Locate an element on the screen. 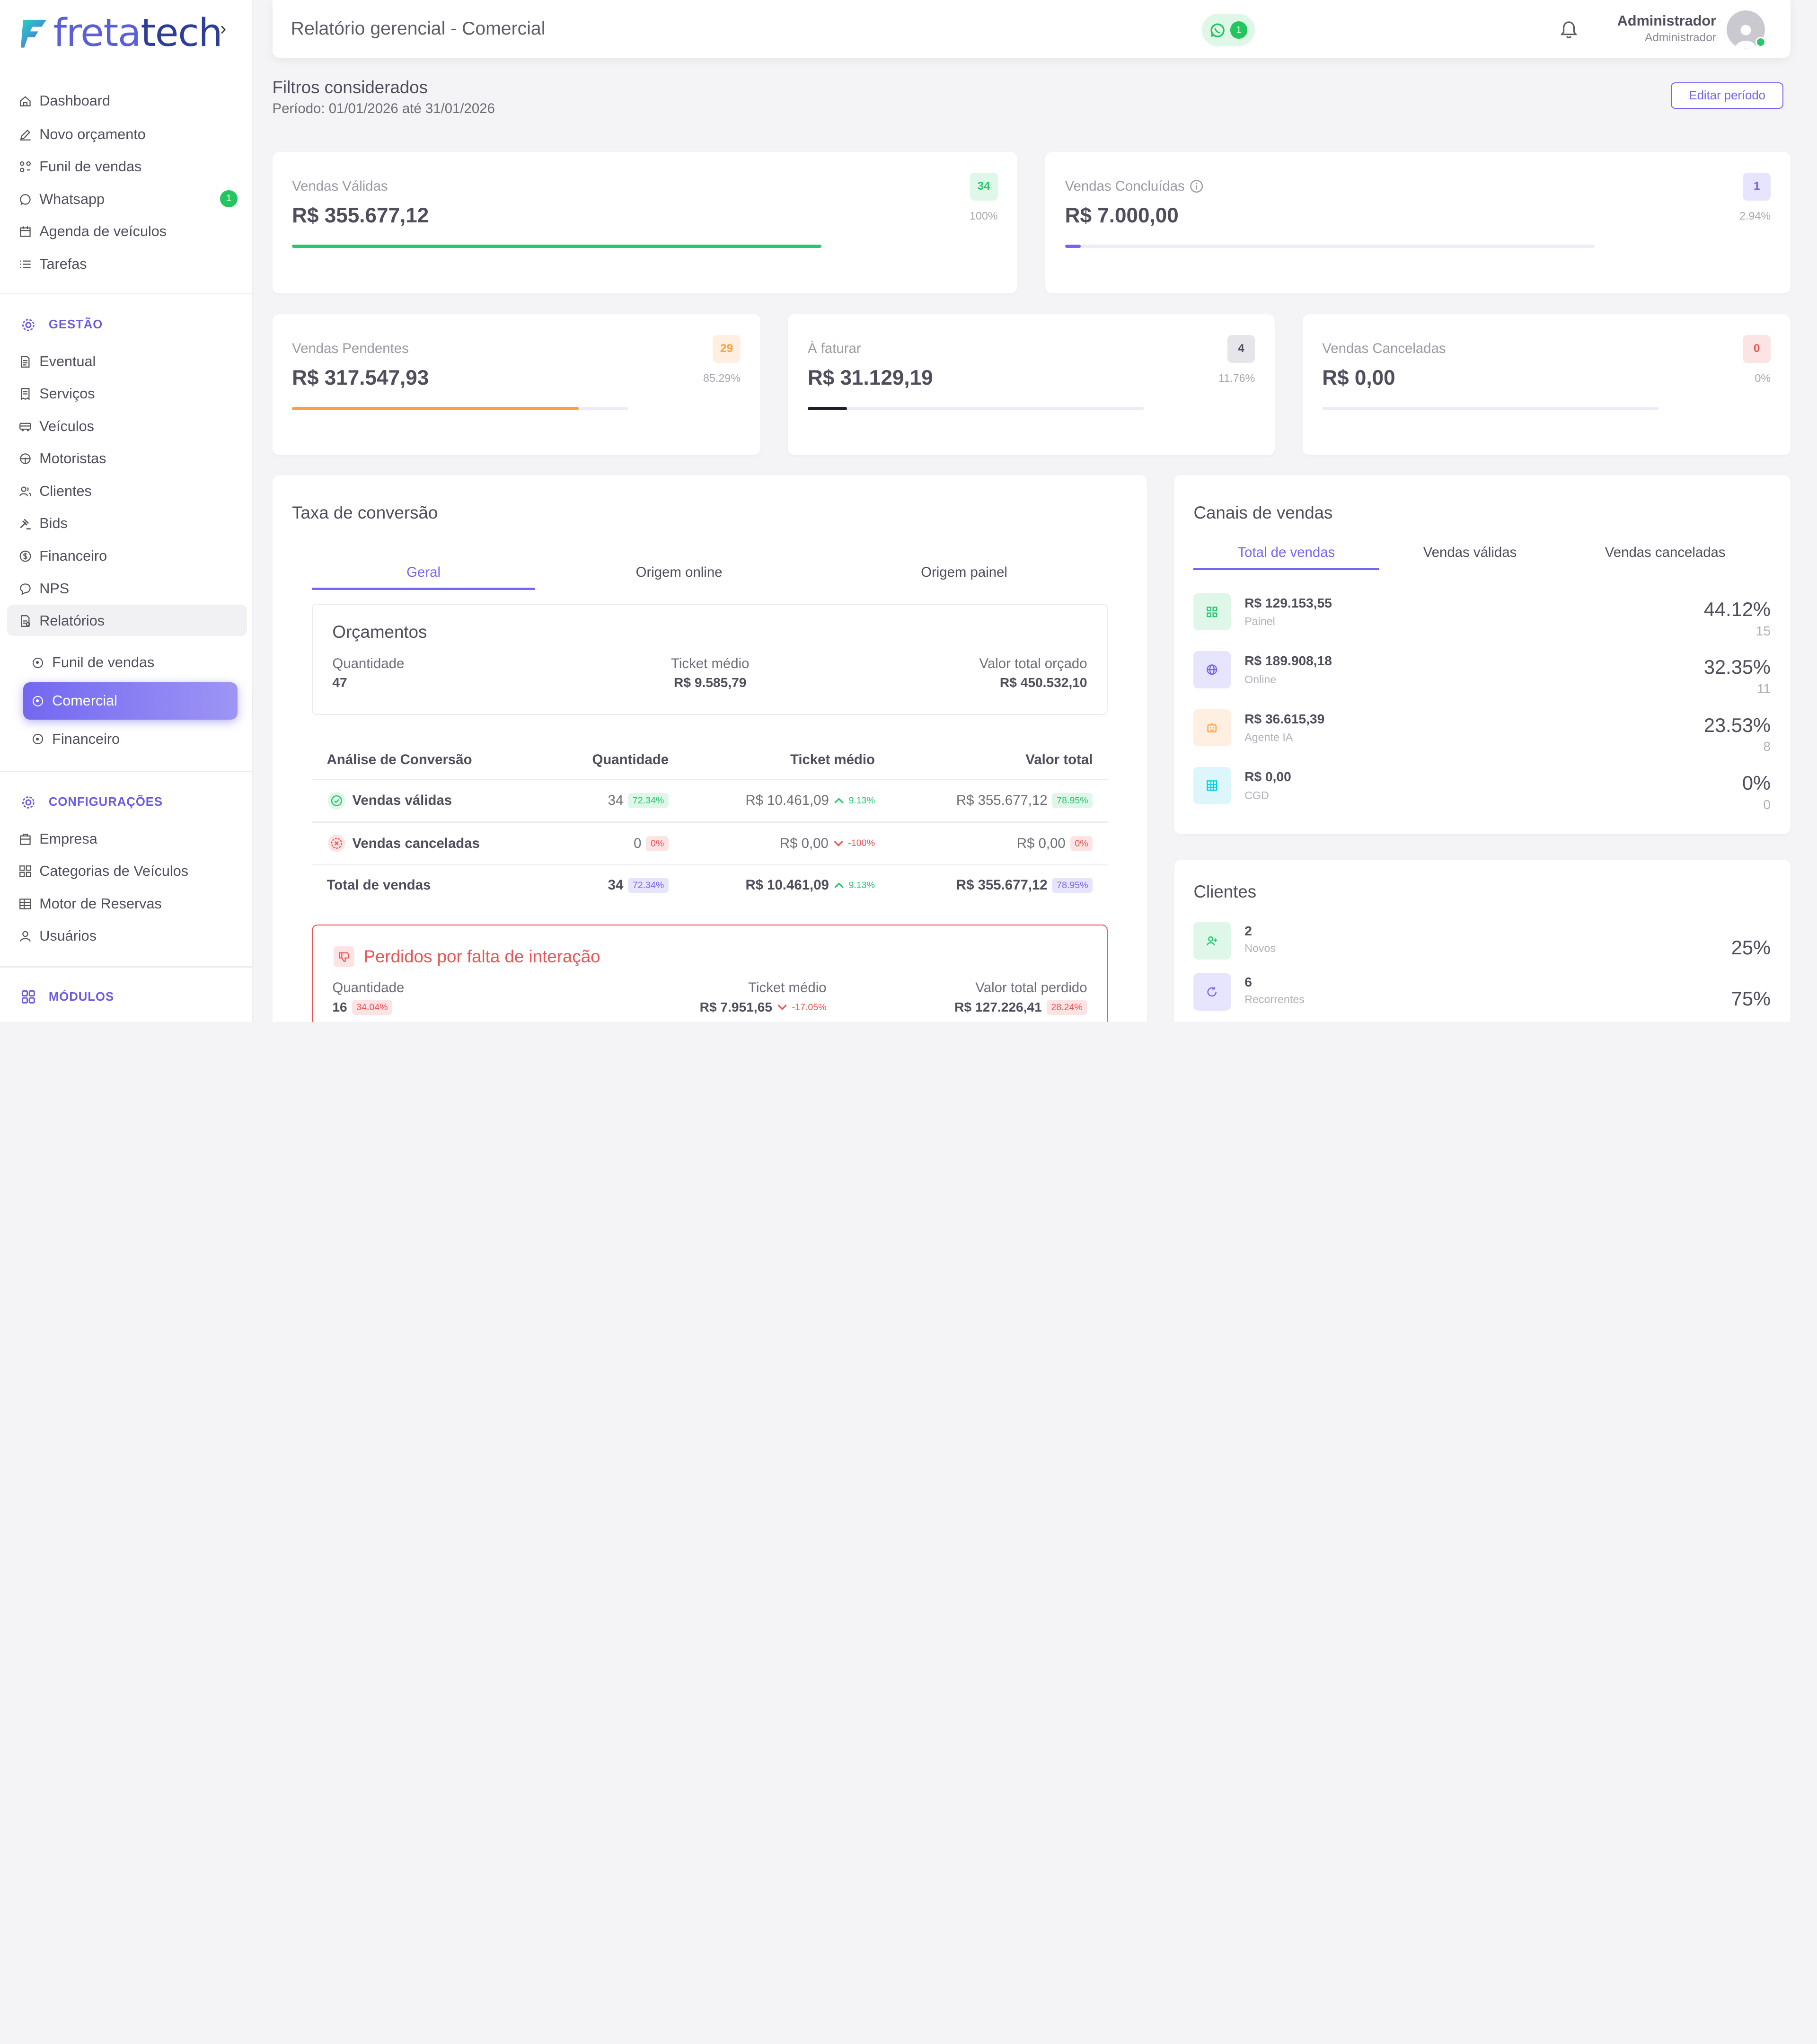  info-icon is located at coordinates (1196, 186).